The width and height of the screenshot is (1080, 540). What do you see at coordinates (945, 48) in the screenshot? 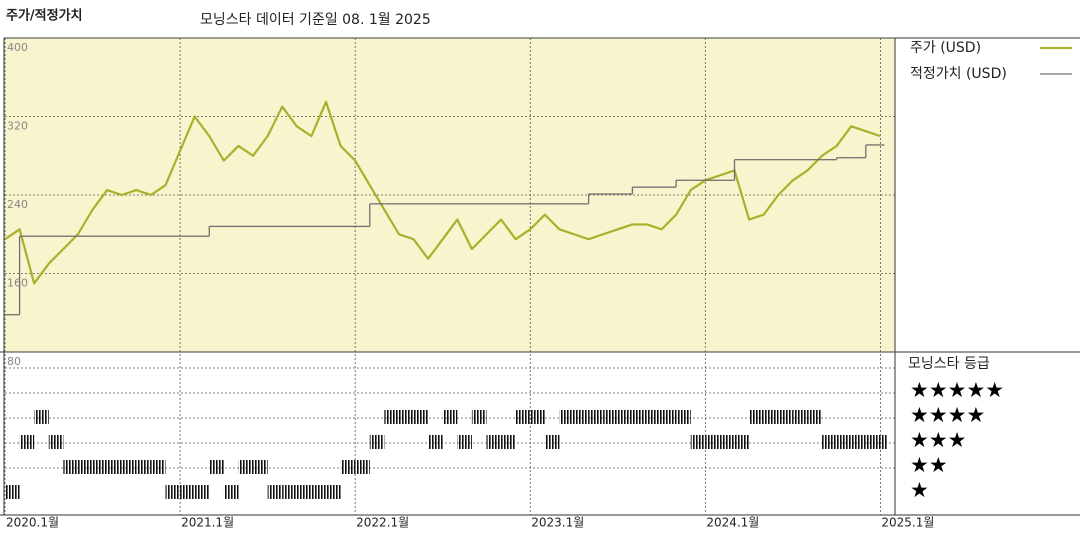
I see `legend-label: 주가 (USD)` at bounding box center [945, 48].